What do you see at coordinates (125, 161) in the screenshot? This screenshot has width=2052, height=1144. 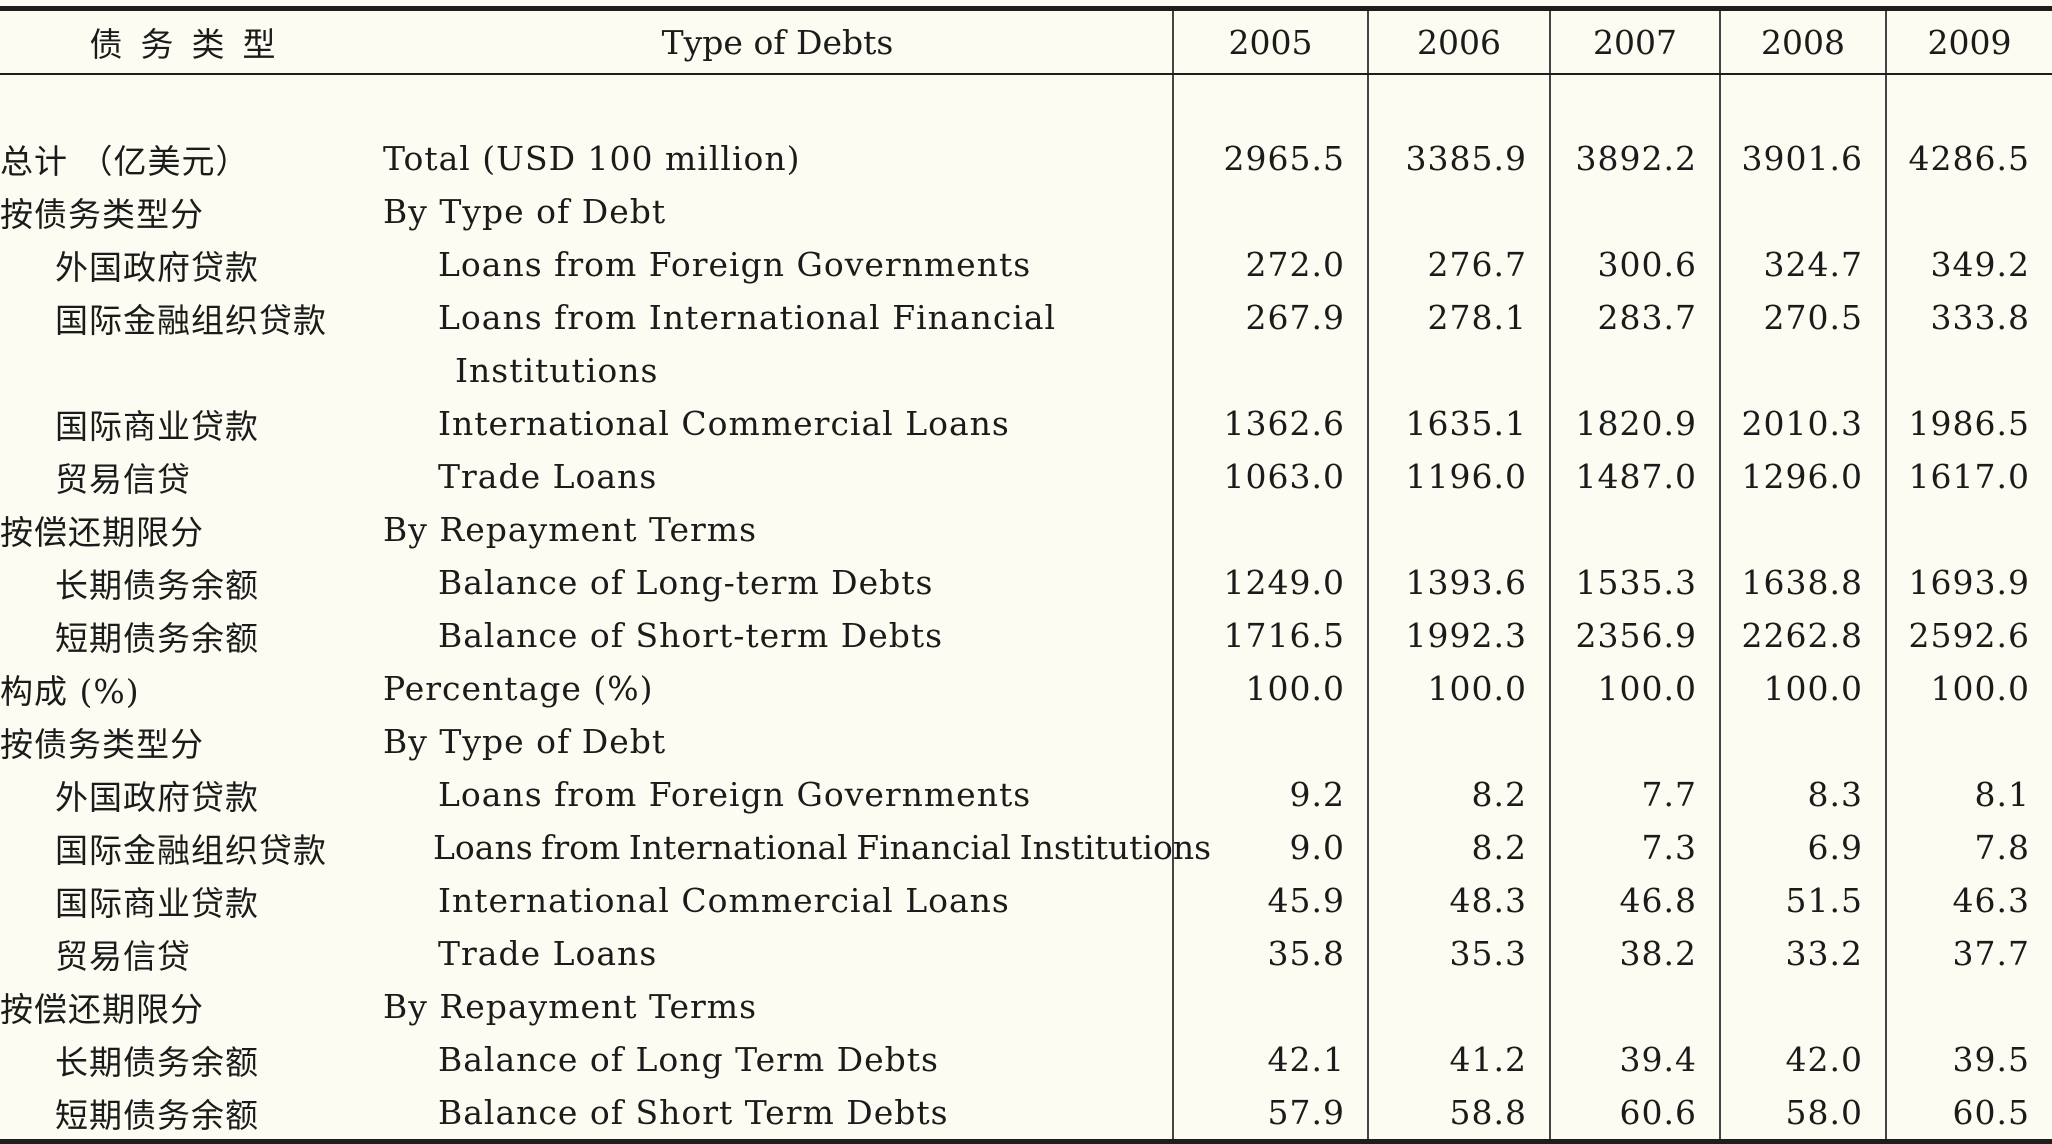 I see `row-label-zh: 总计 （亿美元）` at bounding box center [125, 161].